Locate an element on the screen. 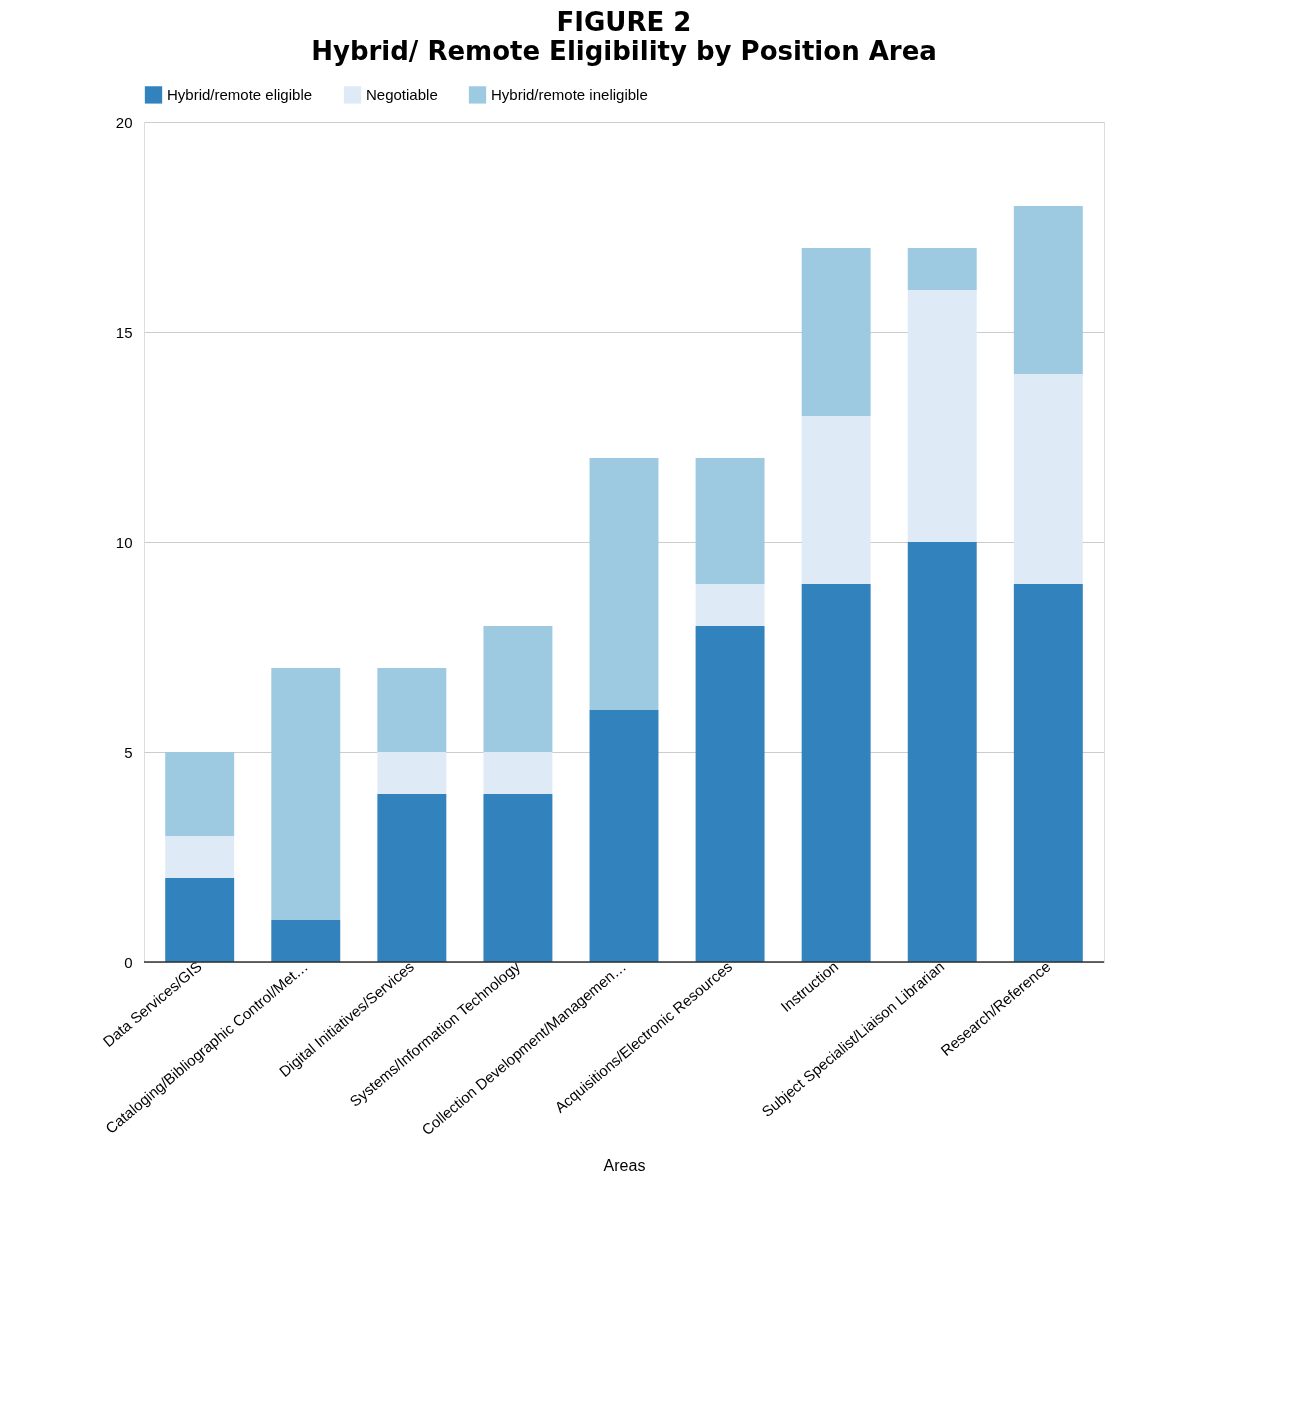 The image size is (1297, 1407). legend-label: Negotiable is located at coordinates (402, 94).